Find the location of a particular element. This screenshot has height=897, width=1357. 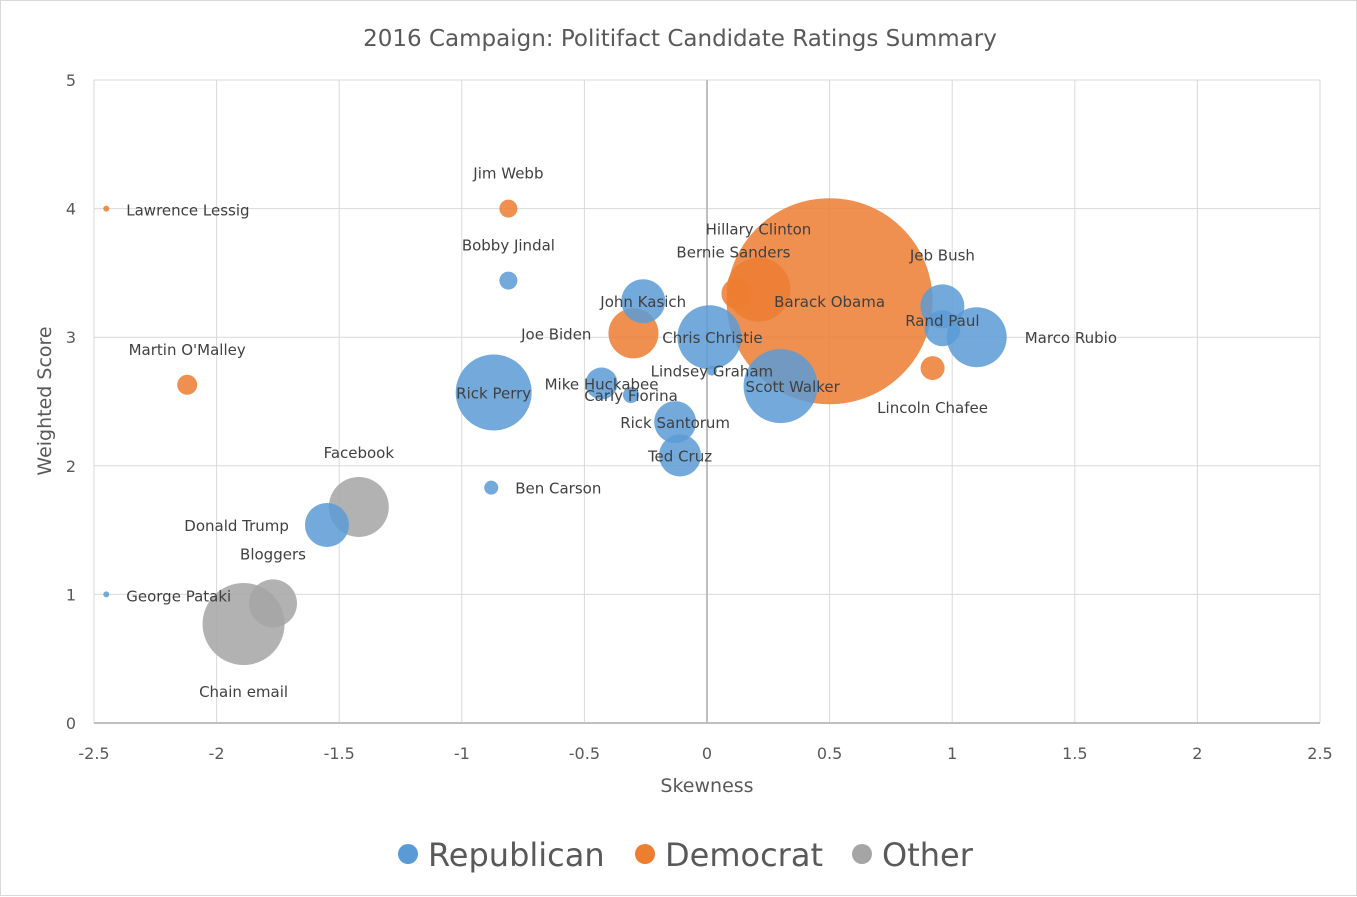

point-label: Chris Christie is located at coordinates (712, 338).